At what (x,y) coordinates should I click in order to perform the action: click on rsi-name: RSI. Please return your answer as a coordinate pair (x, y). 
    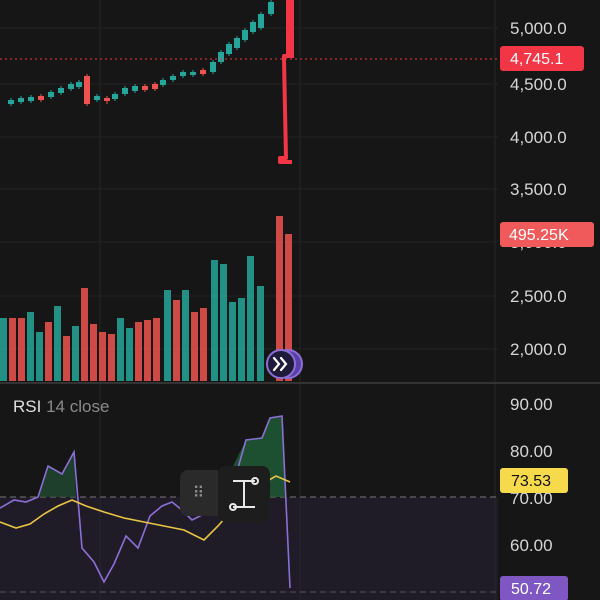
    Looking at the image, I should click on (27, 406).